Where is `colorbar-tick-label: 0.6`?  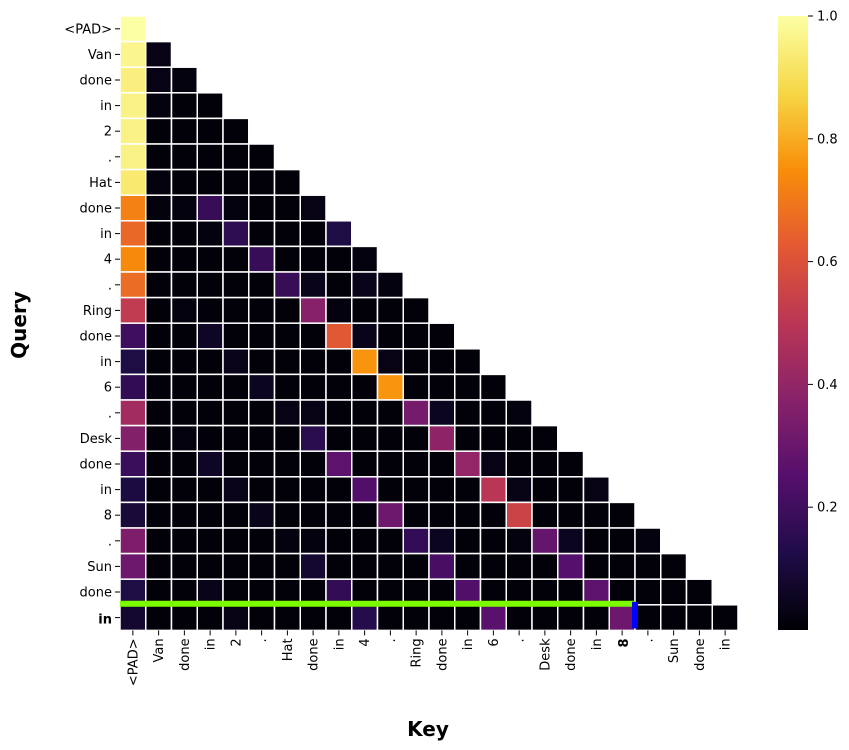
colorbar-tick-label: 0.6 is located at coordinates (827, 262).